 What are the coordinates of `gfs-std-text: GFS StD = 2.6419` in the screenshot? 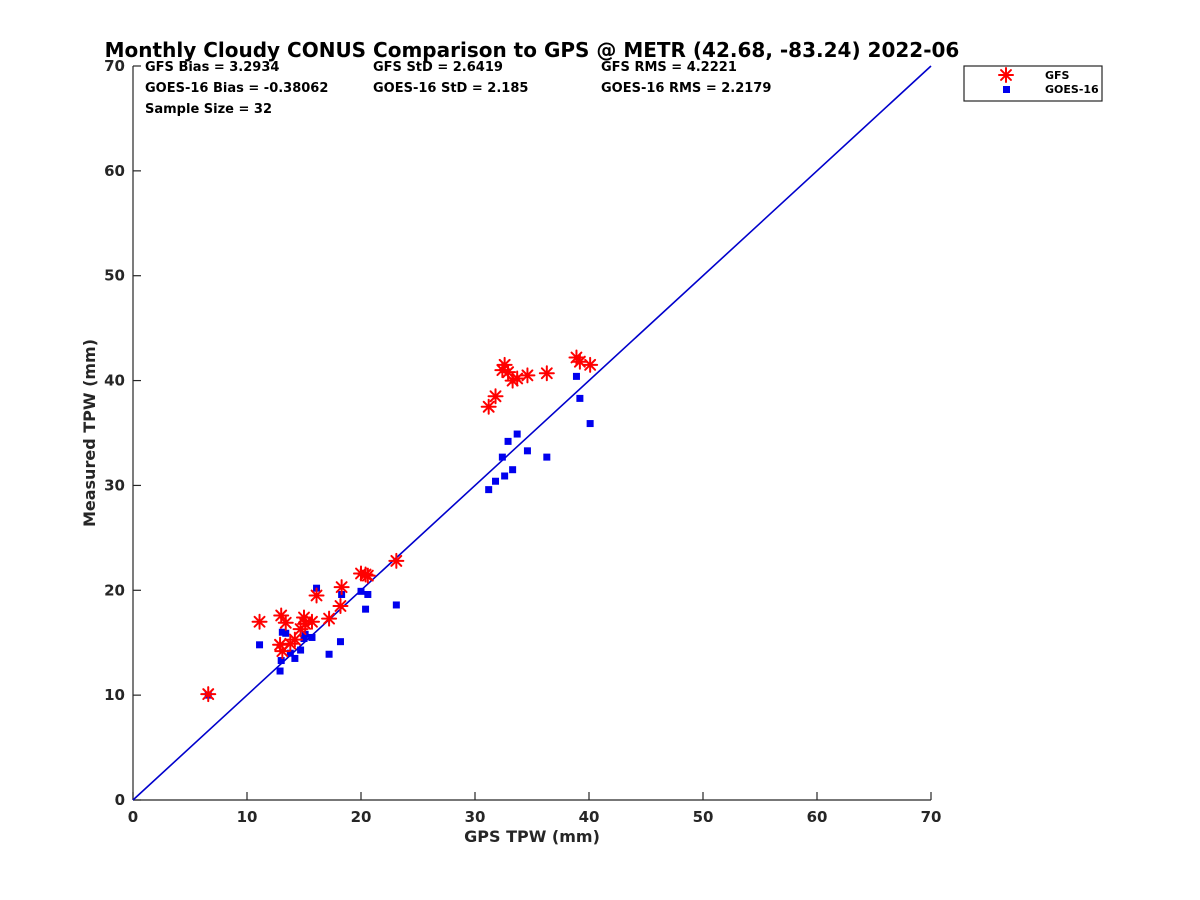 It's located at (438, 67).